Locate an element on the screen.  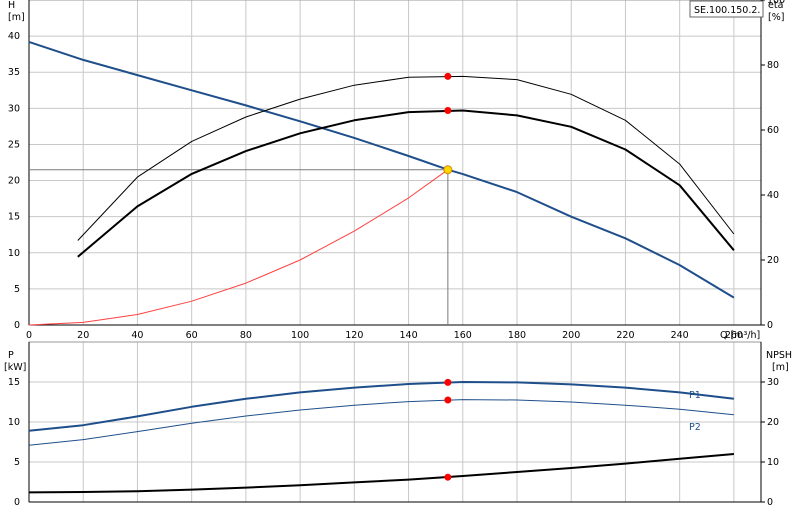
bottom-right-tick-label: 10 is located at coordinates (773, 462).